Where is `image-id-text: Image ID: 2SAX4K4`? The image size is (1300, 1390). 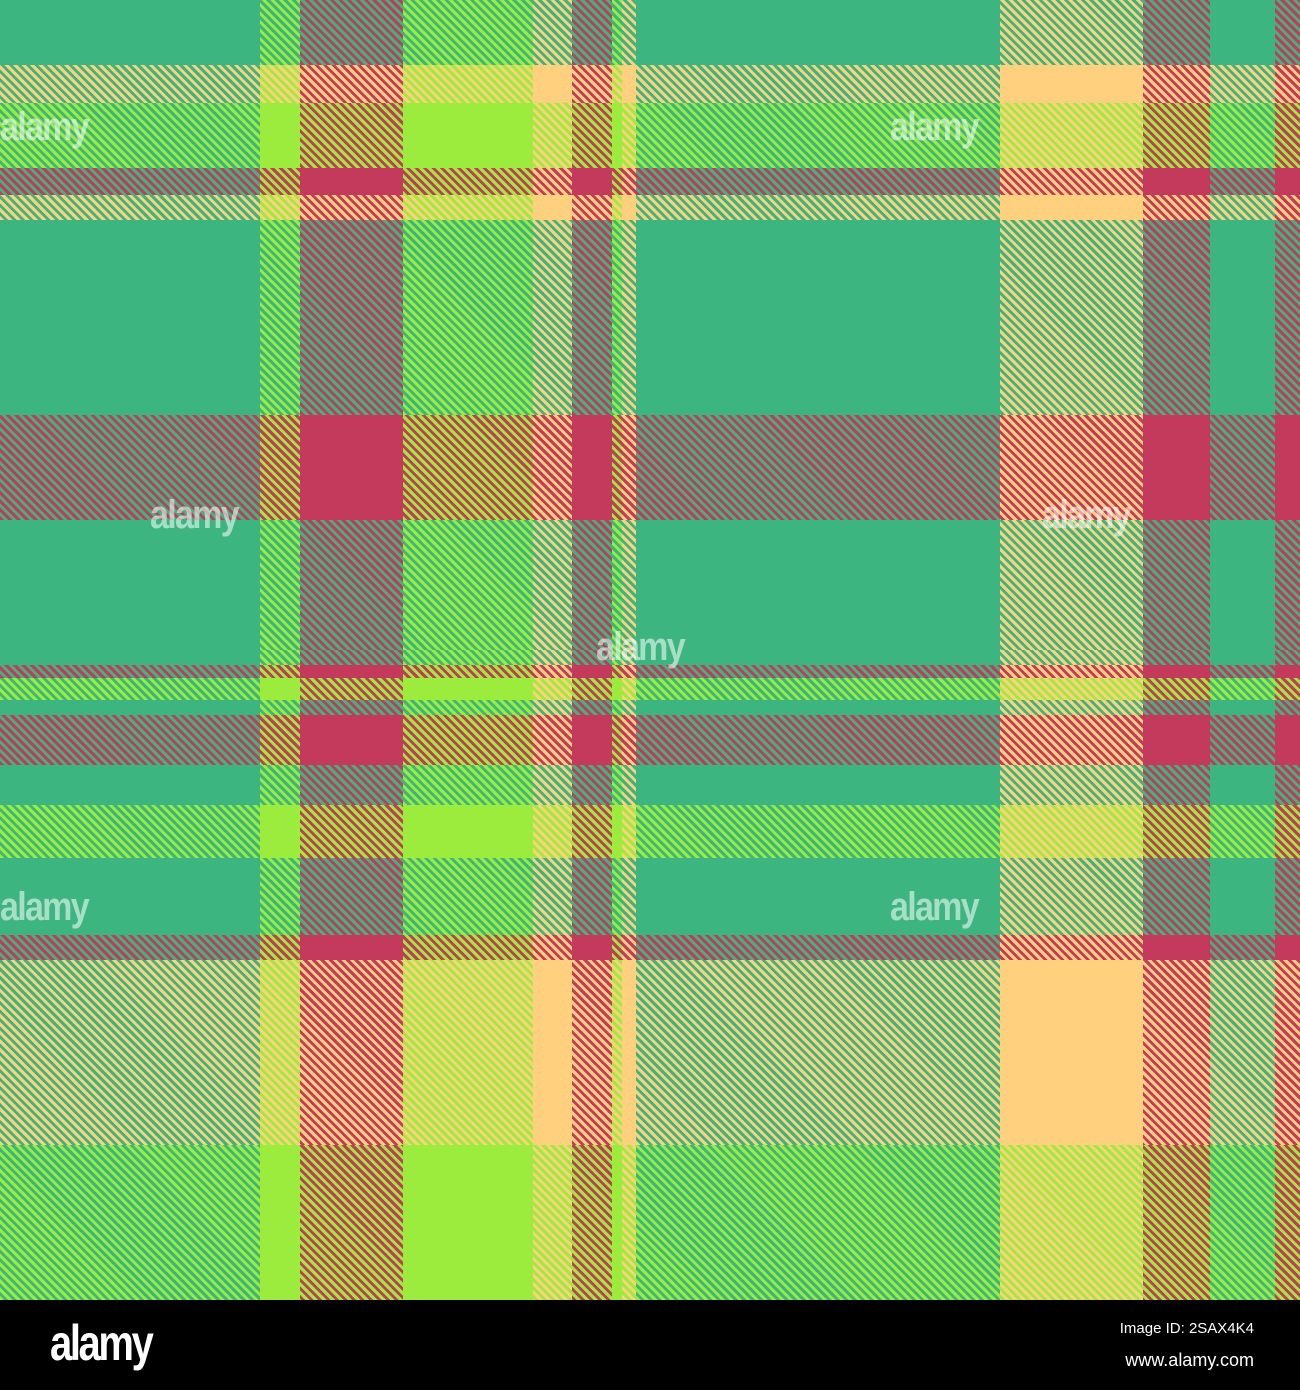 image-id-text: Image ID: 2SAX4K4 is located at coordinates (1186, 1328).